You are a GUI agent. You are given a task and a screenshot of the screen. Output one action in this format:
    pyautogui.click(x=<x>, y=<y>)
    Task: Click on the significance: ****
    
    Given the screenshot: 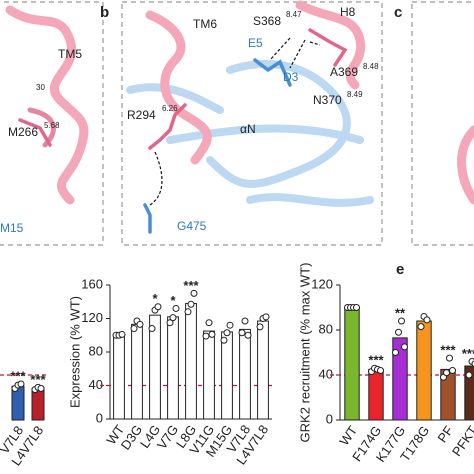 What is the action you would take?
    pyautogui.click(x=468, y=353)
    